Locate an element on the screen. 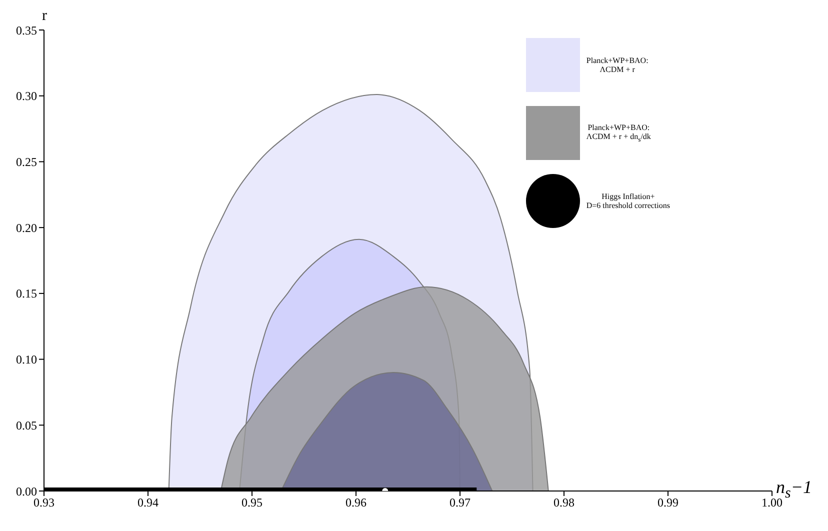  y-tick-label: 0.10 is located at coordinates (26, 359).